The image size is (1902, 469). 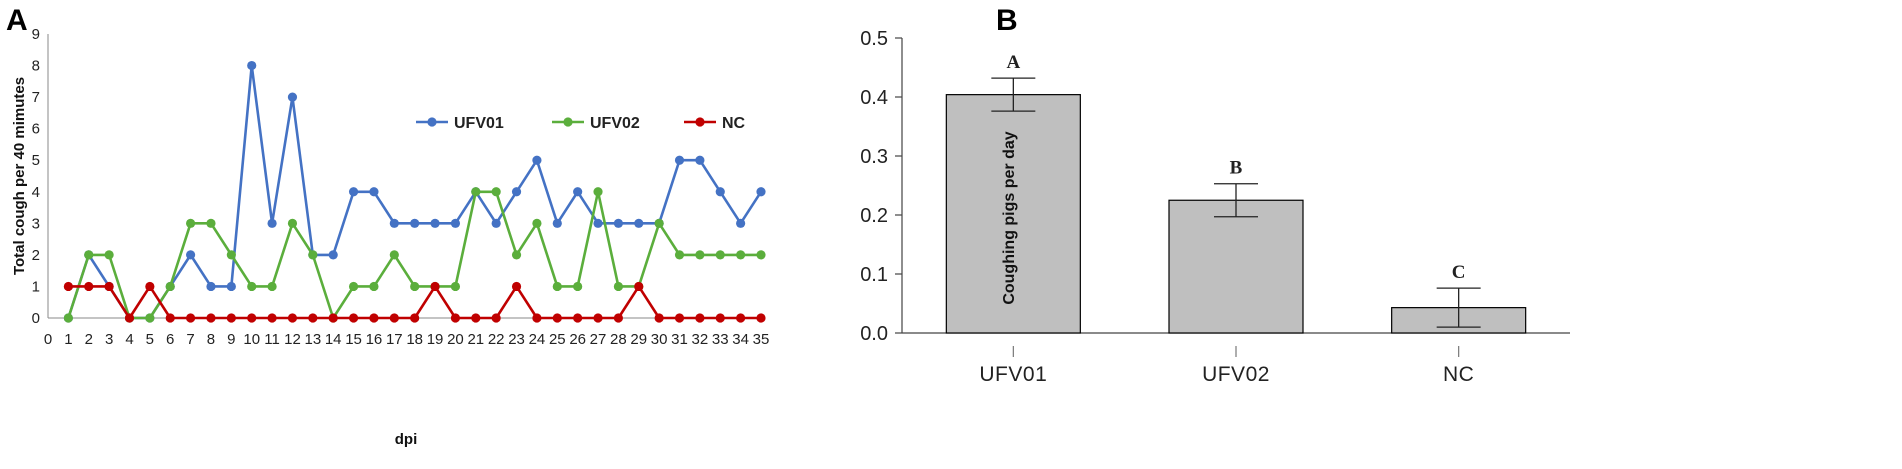 I want to click on panel-b-y-tick-1: 0.1, so click(x=874, y=275).